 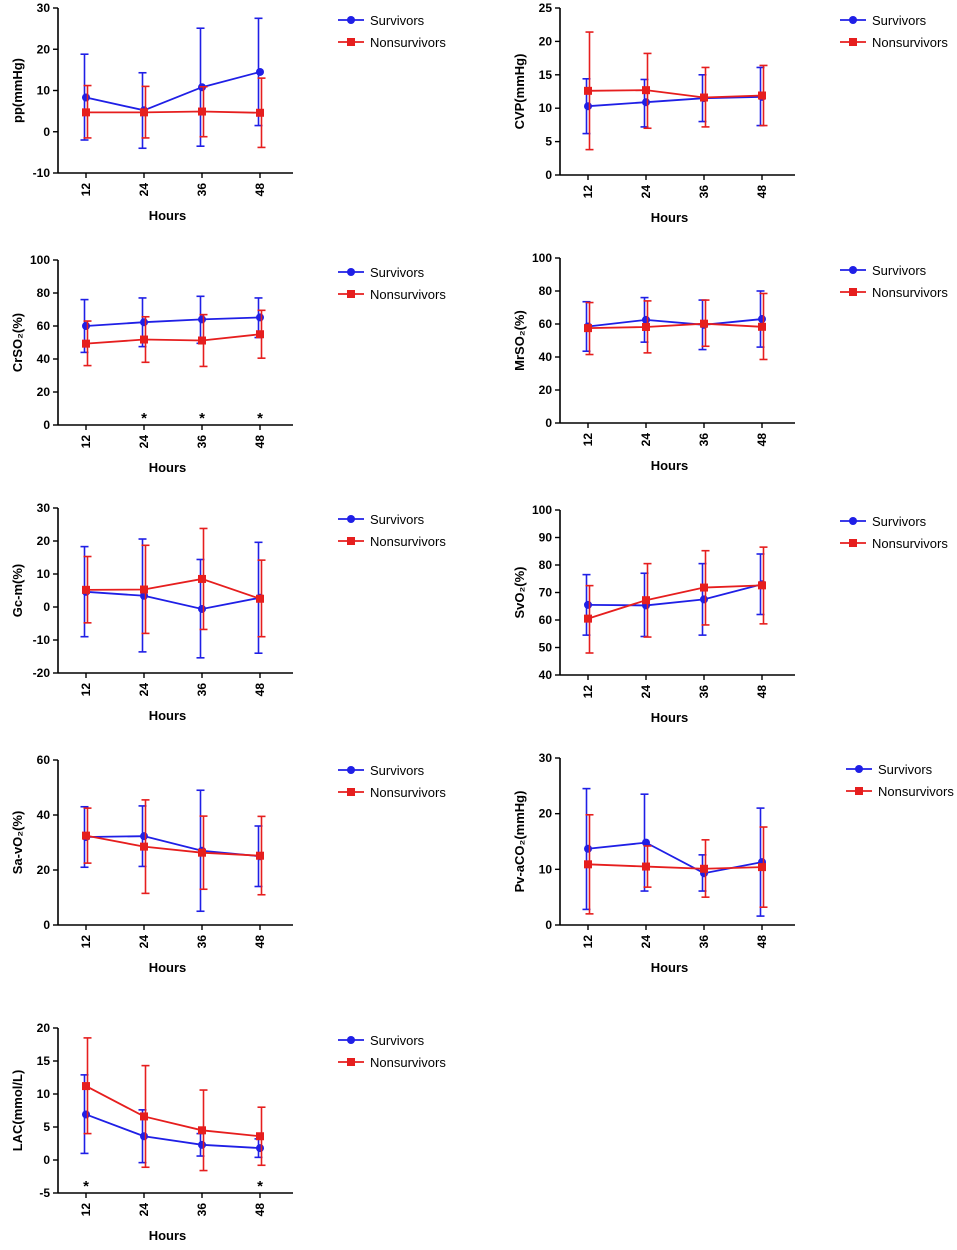 What do you see at coordinates (519, 842) in the screenshot?
I see `y-axis-title: Pv-aCO₂(mmHg)` at bounding box center [519, 842].